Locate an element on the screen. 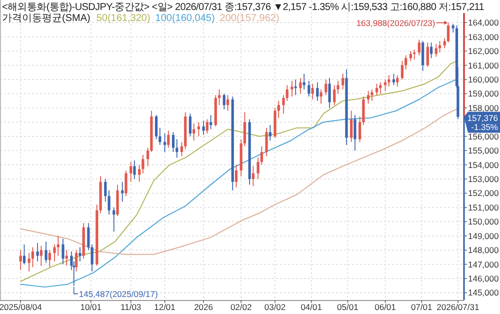  x-tick-label: 02/02 is located at coordinates (241, 307).